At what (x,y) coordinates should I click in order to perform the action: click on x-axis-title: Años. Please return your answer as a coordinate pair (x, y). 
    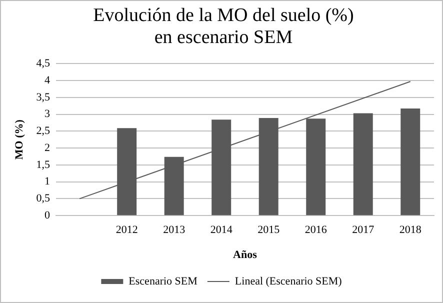
    Looking at the image, I should click on (245, 255).